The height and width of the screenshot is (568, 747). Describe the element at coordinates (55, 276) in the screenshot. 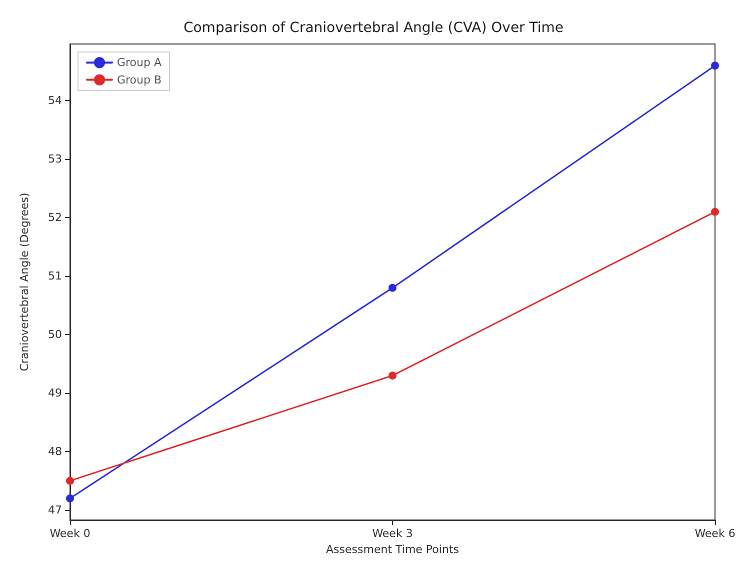

I see `y-tick-label: 51` at that location.